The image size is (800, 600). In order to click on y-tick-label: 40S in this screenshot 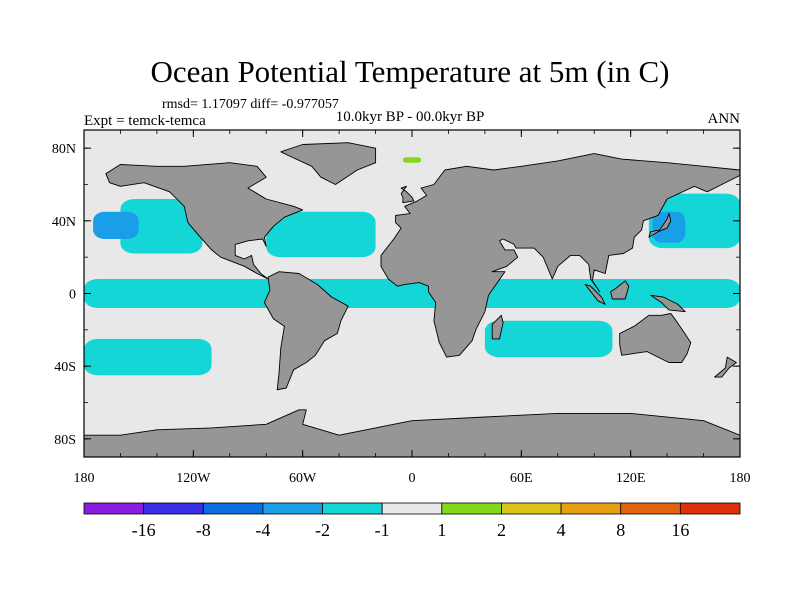, I will do `click(65, 367)`.